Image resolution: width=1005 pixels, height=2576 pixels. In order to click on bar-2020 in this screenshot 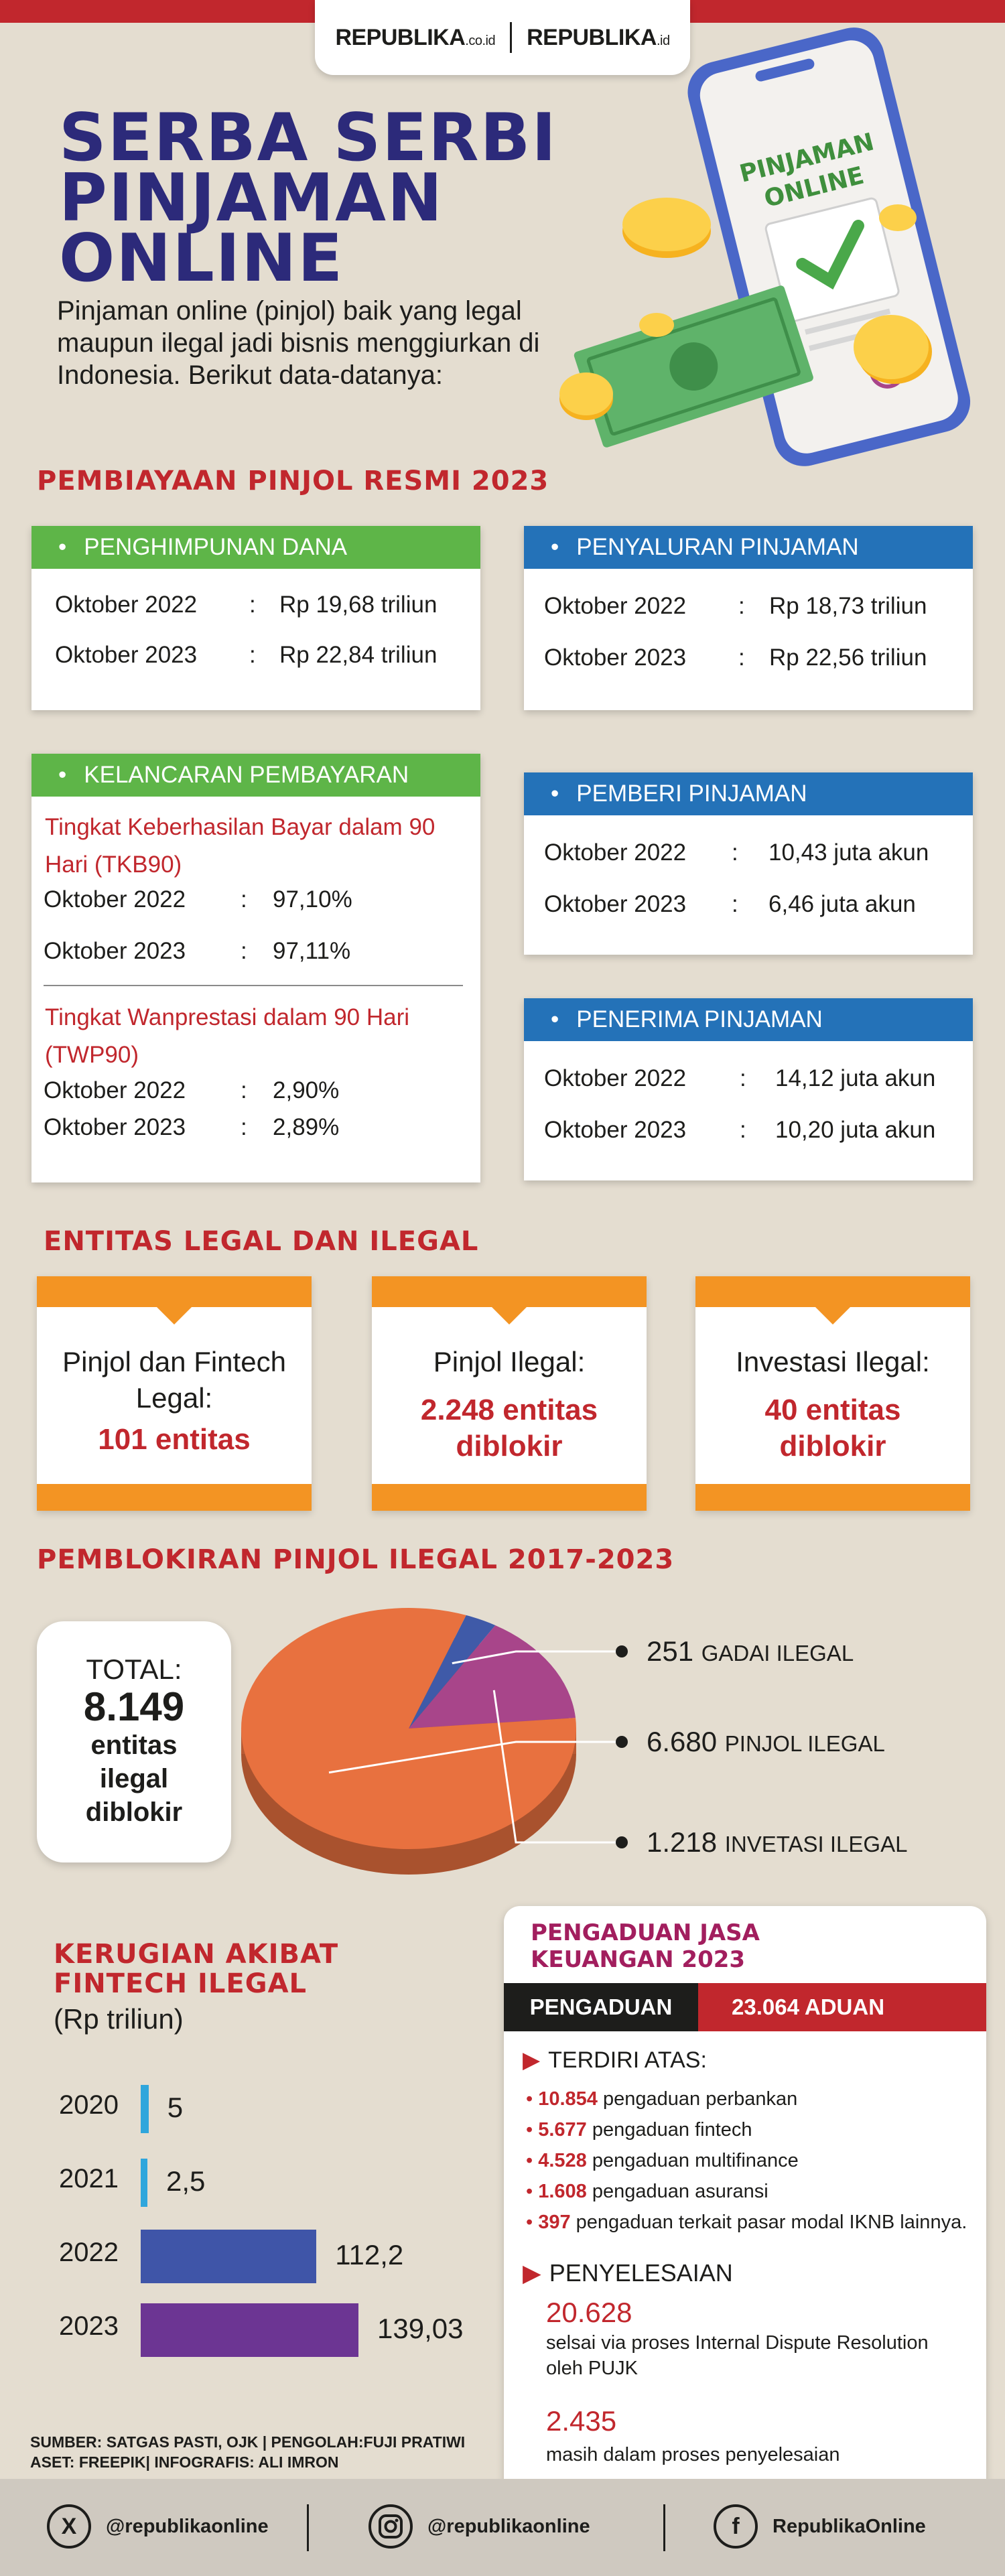, I will do `click(145, 2109)`.